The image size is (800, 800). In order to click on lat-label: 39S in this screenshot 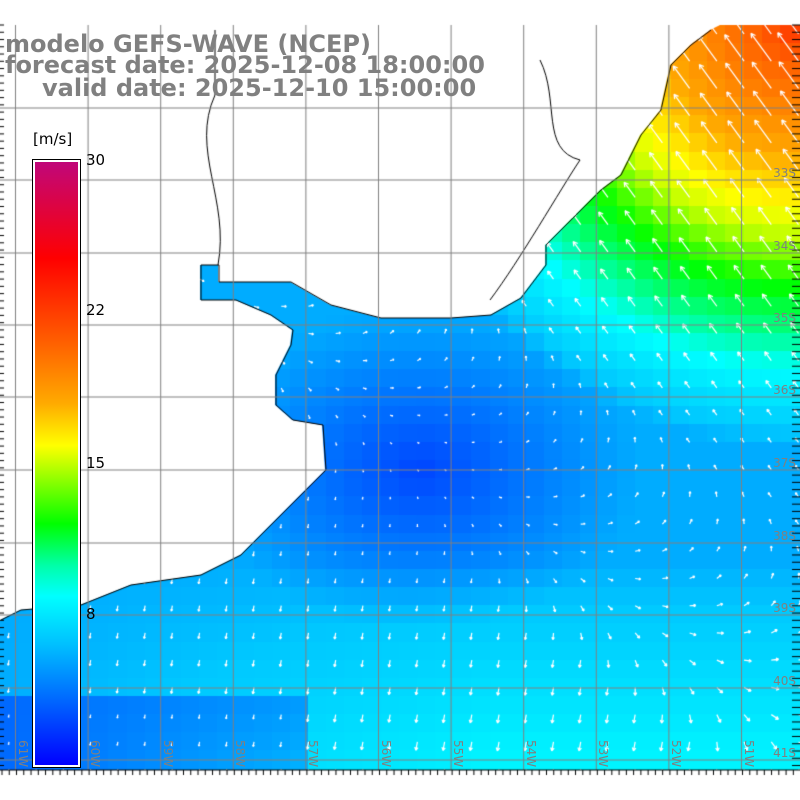, I will do `click(784, 608)`.